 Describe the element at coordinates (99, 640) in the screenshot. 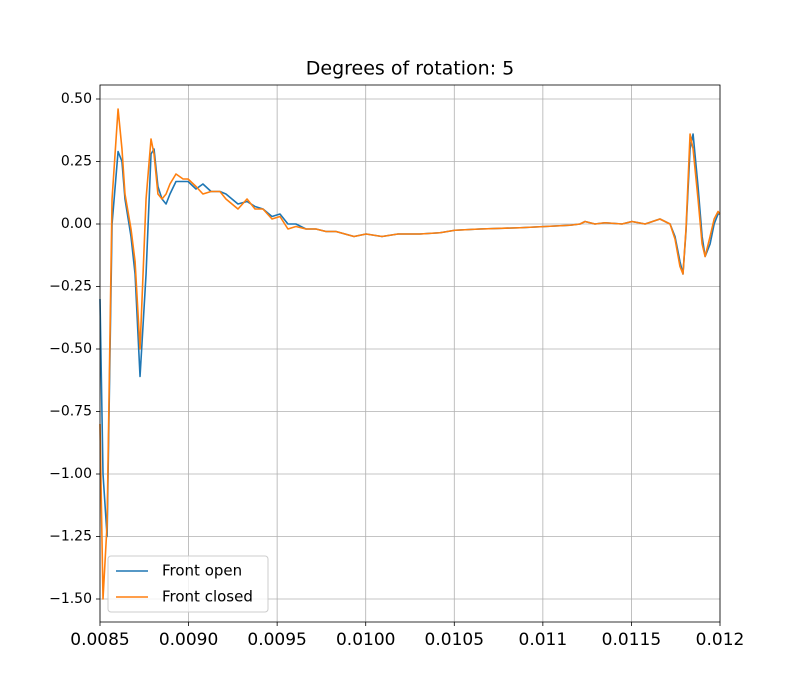

I see `x-tick-label: 0.0085` at that location.